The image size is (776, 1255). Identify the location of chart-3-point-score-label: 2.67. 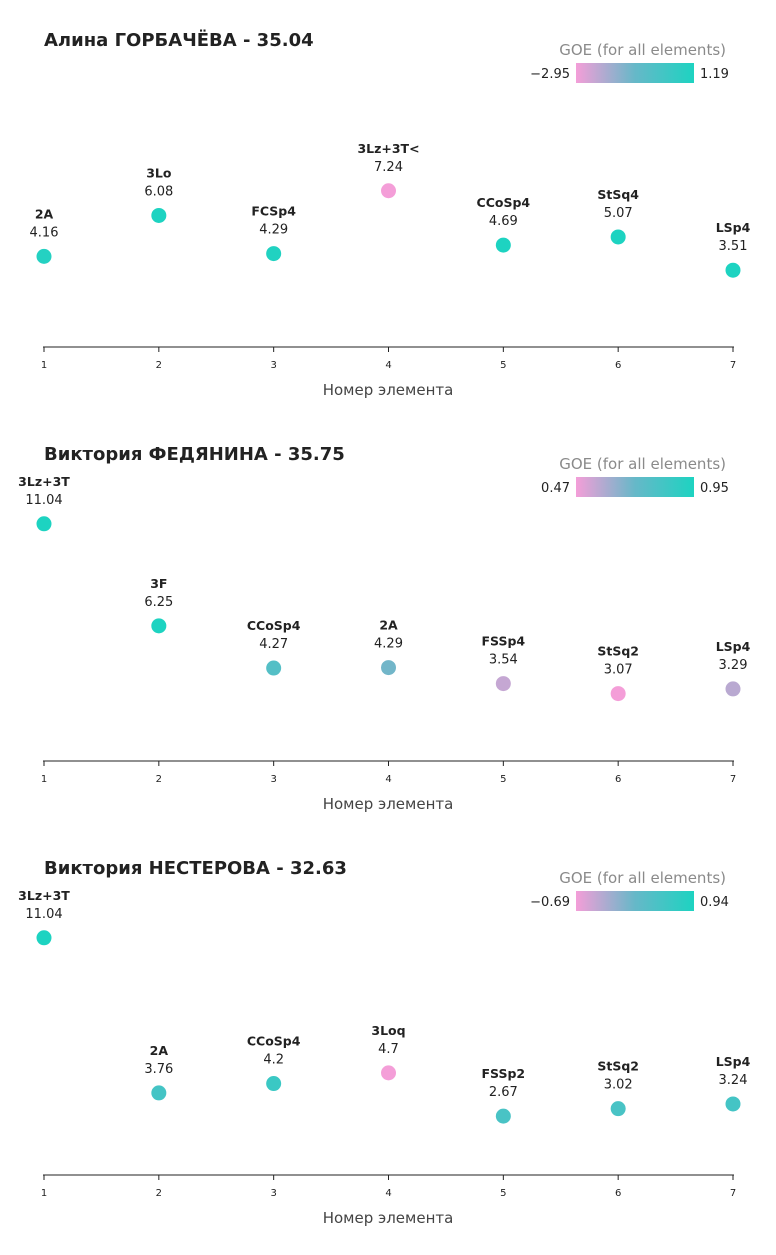
(503, 1092).